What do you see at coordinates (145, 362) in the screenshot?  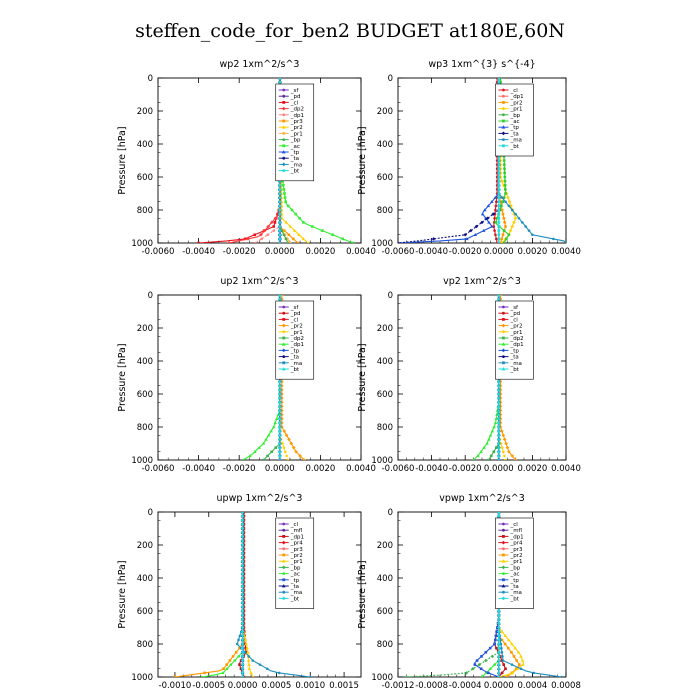 I see `y-tick-label: 400` at bounding box center [145, 362].